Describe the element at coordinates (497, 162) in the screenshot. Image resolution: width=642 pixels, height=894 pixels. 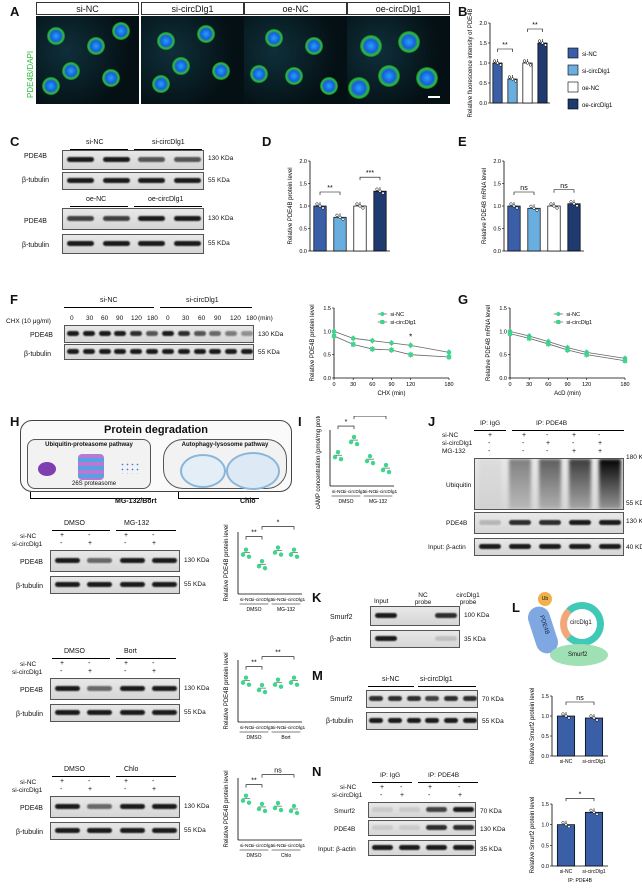
I see `y-tick-label: 2.0` at that location.